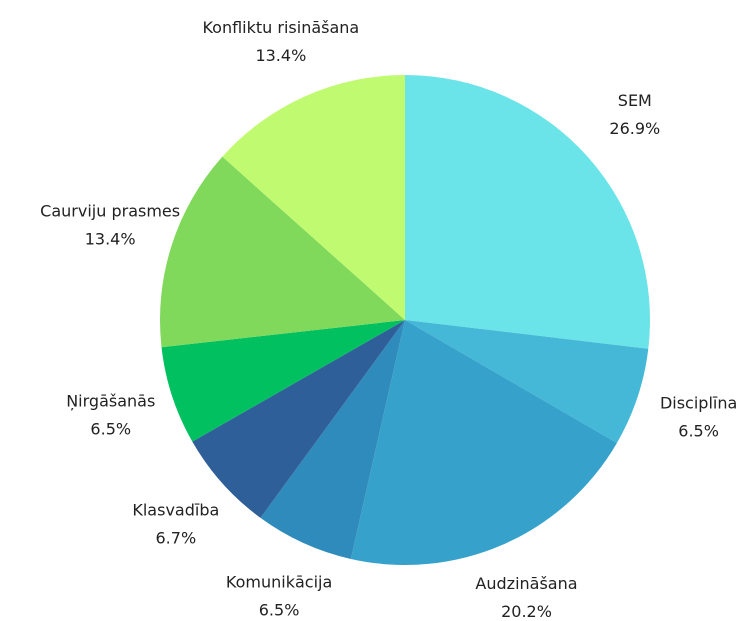 This screenshot has height=621, width=739. I want to click on slice-label: Konfliktu risināšana, so click(280, 27).